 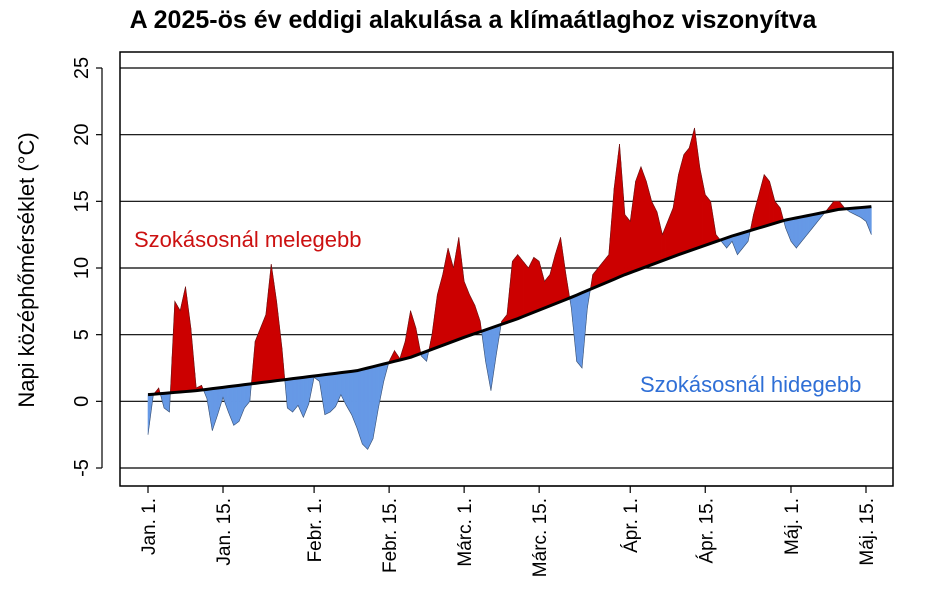 I want to click on y-tick-label: 25, so click(x=82, y=68).